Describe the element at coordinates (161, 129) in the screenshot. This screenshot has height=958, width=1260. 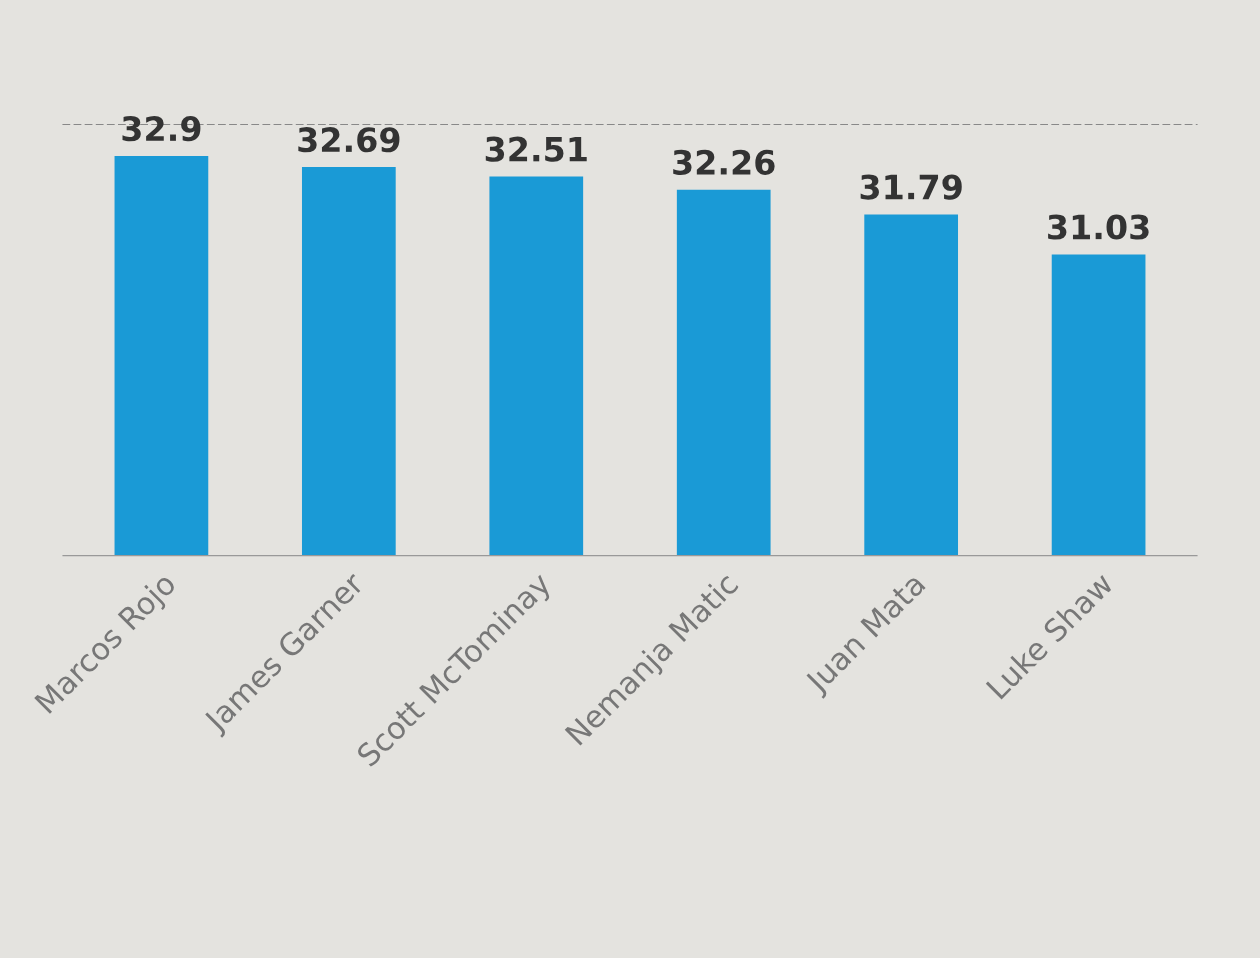
I see `data-label: 32.9` at that location.